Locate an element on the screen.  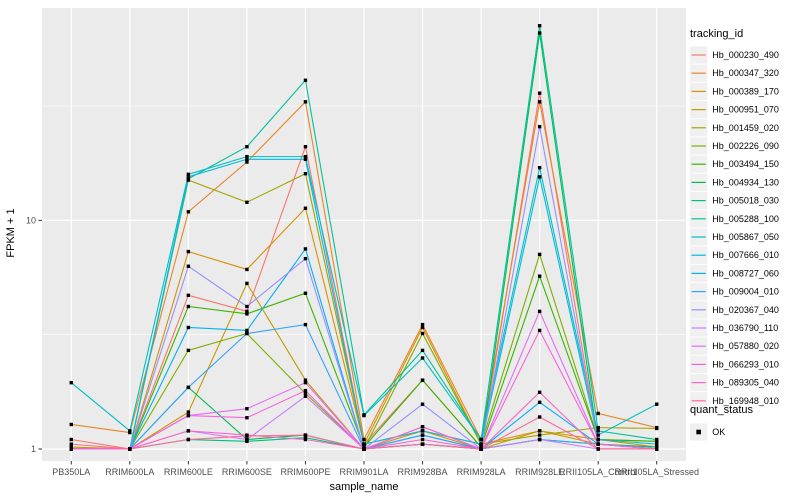
legend-label: Hb_005288_100 is located at coordinates (745, 219).